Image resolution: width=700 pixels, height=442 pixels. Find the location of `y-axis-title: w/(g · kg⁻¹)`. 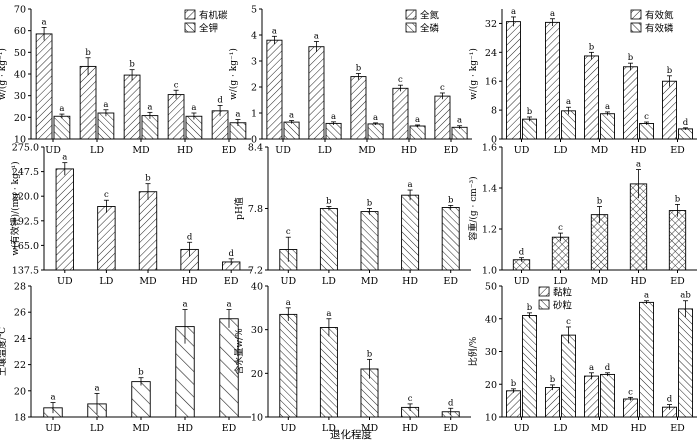

y-axis-title: w/(g · kg⁻¹) is located at coordinates (233, 74).